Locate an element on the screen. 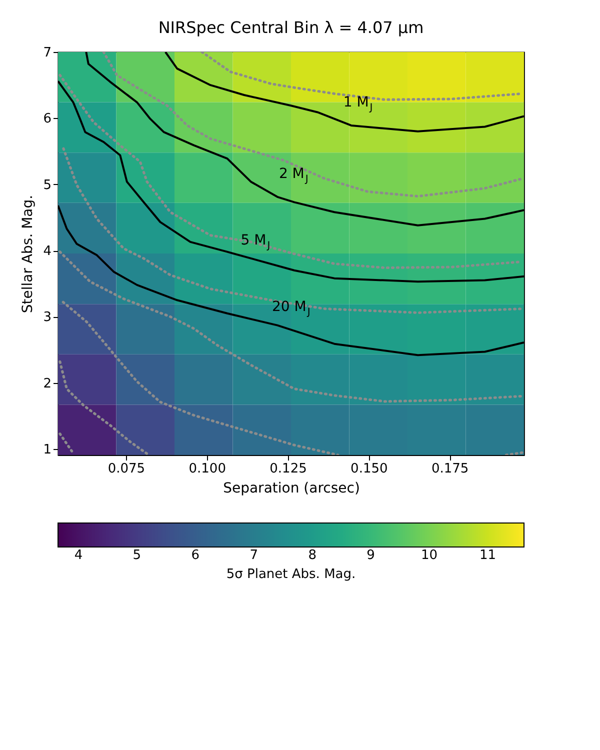 The width and height of the screenshot is (600, 750). y-tick-label: 3 is located at coordinates (47, 318).